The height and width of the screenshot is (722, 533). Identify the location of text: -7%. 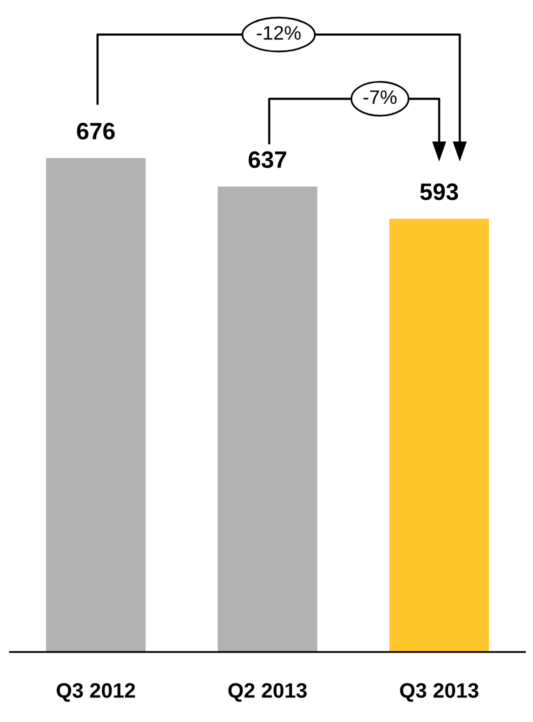
(380, 97).